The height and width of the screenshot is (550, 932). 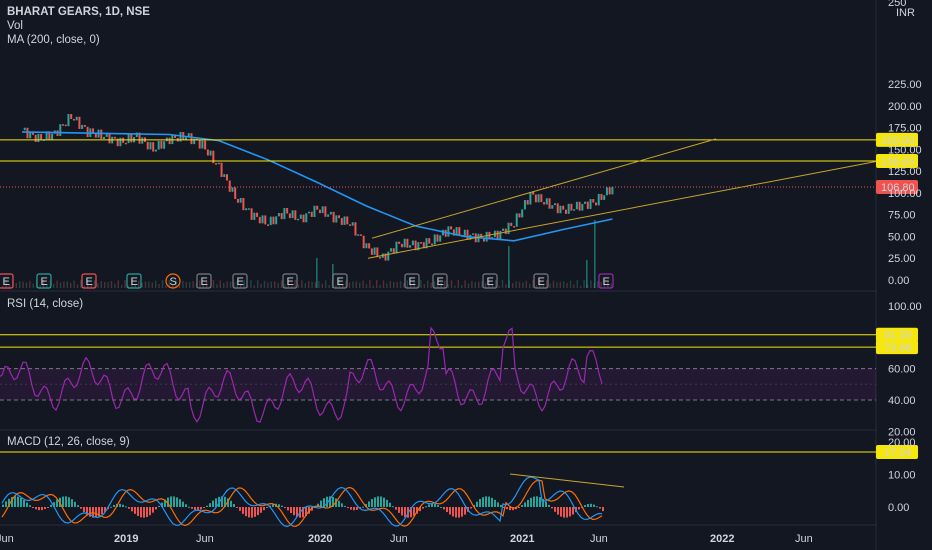 What do you see at coordinates (45, 304) in the screenshot?
I see `rsi-legend: RSI (14, close)` at bounding box center [45, 304].